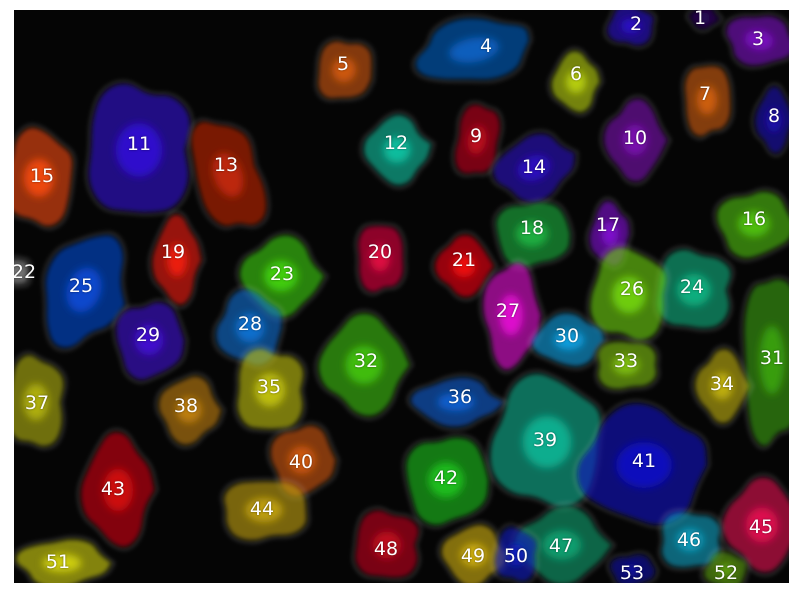 Image resolution: width=799 pixels, height=594 pixels. What do you see at coordinates (644, 461) in the screenshot?
I see `cell-label-41: 41` at bounding box center [644, 461].